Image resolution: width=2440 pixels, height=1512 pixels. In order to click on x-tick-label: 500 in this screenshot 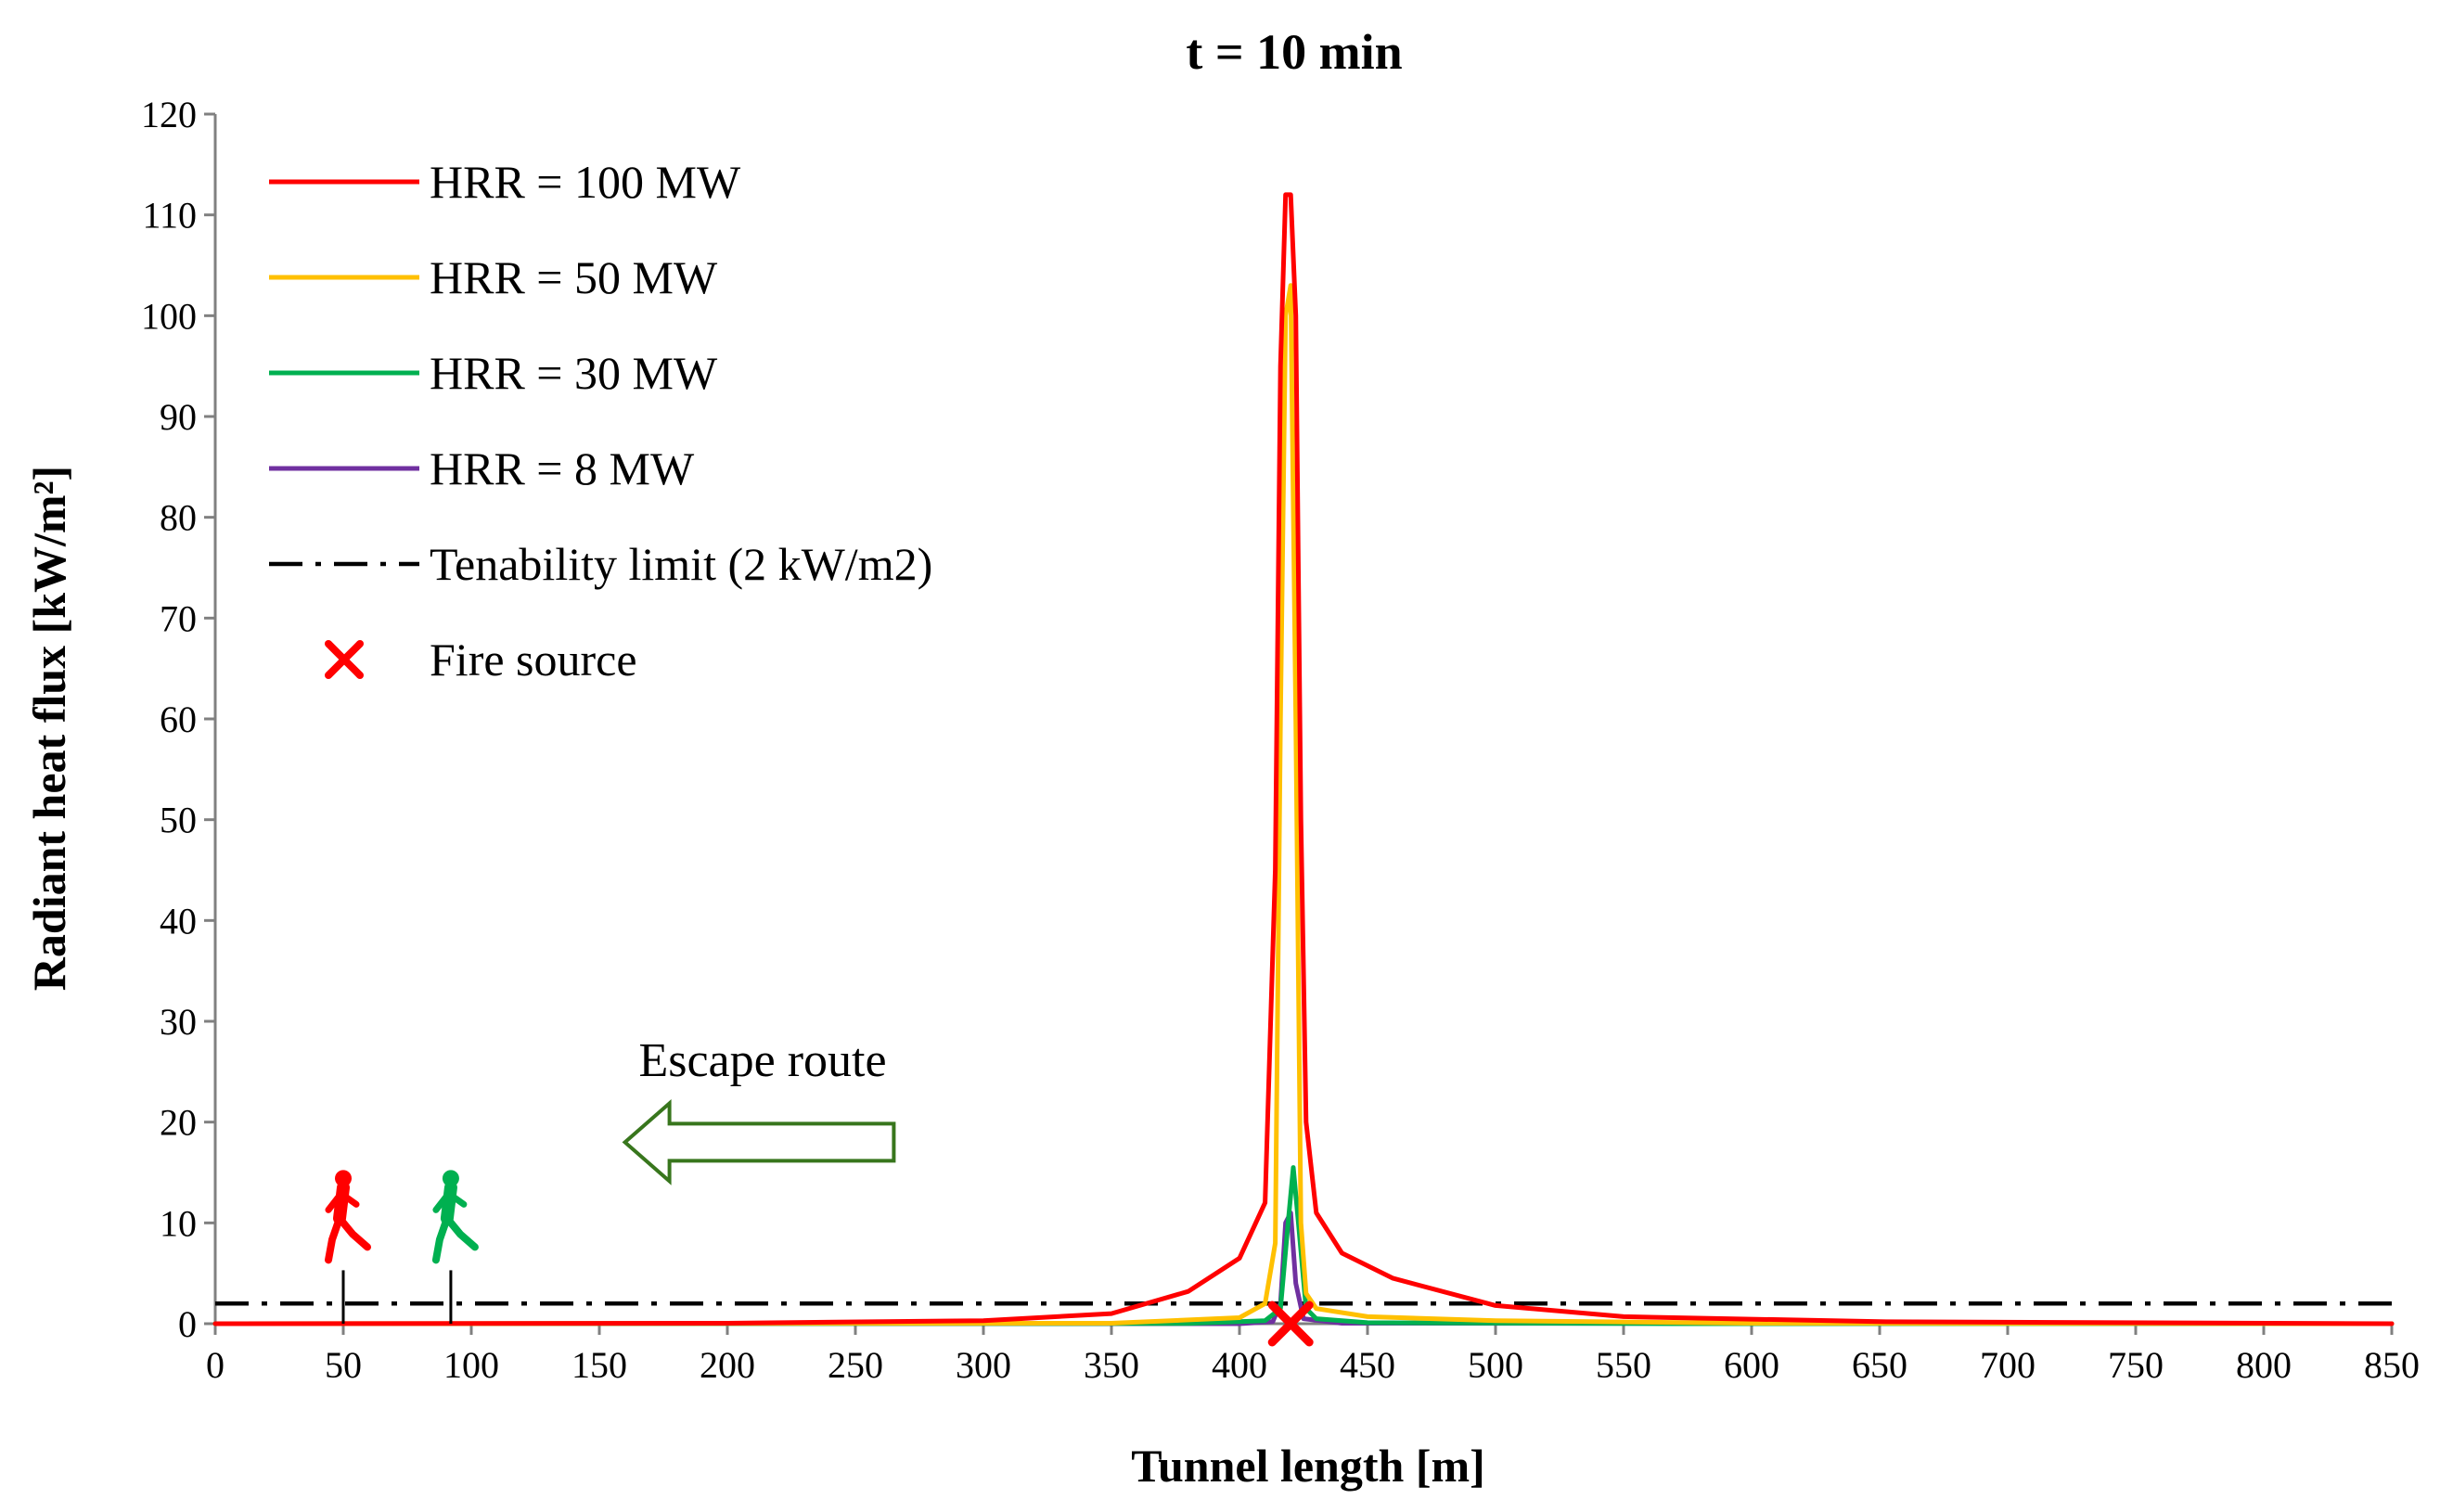, I will do `click(1495, 1365)`.